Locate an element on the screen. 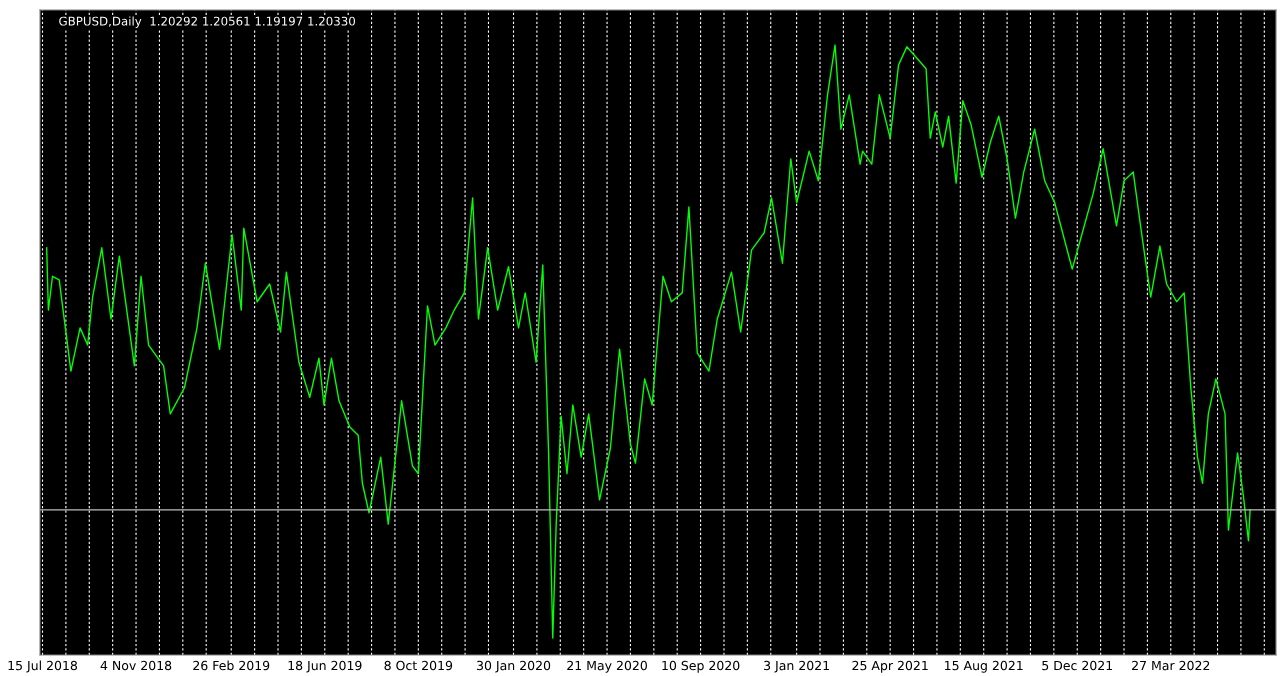  x-tick-label: 8 Oct 2019 is located at coordinates (418, 665).